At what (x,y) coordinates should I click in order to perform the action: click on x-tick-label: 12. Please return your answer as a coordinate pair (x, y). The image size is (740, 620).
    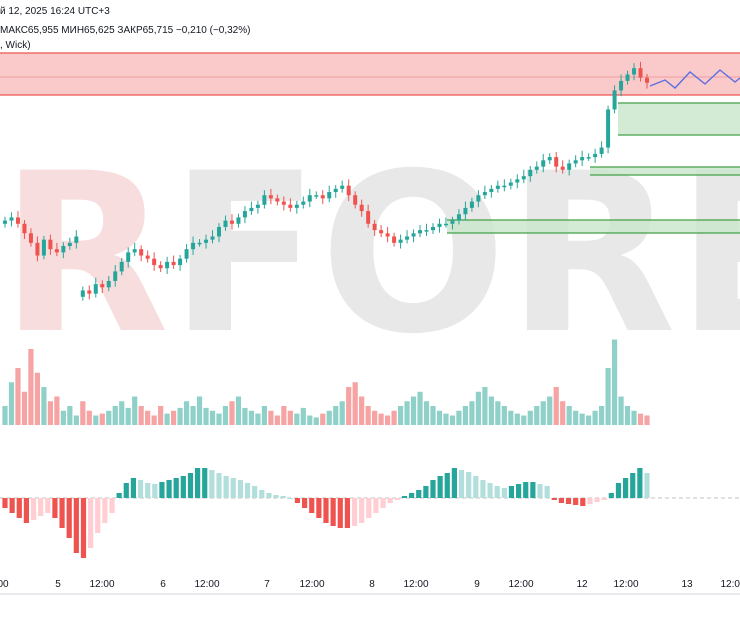
    Looking at the image, I should click on (582, 584).